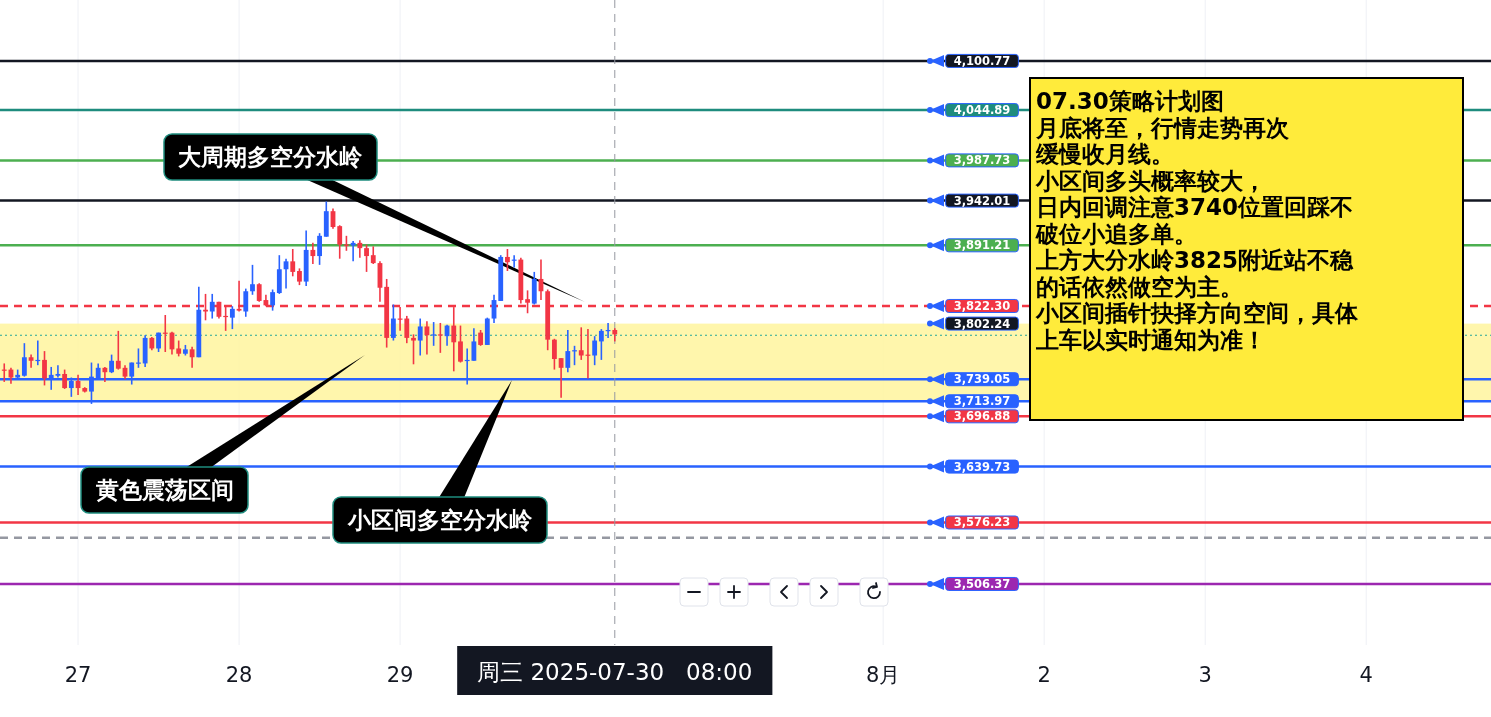  I want to click on y-tick-label: 3,506.37, so click(982, 583).